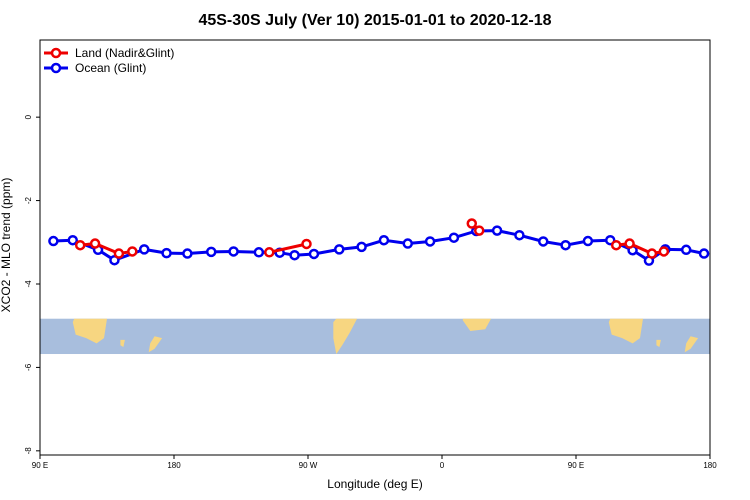 The image size is (750, 500). Describe the element at coordinates (28, 284) in the screenshot. I see `y-tick-label: -4` at that location.